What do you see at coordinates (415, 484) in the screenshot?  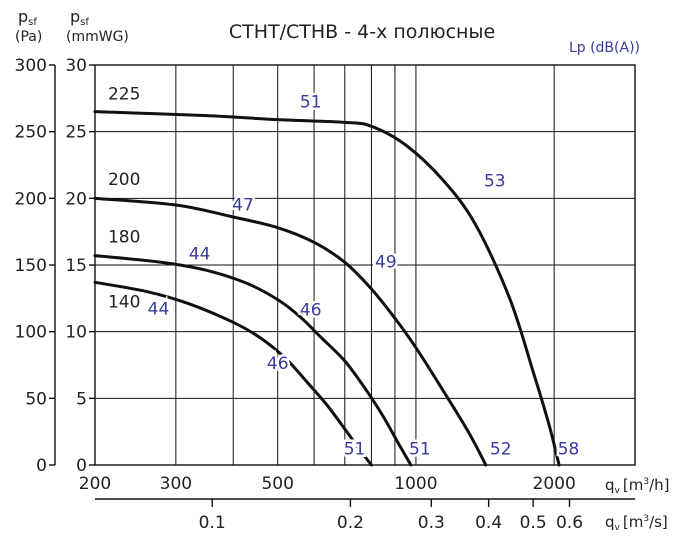 I see `x-tick-label: 1000` at bounding box center [415, 484].